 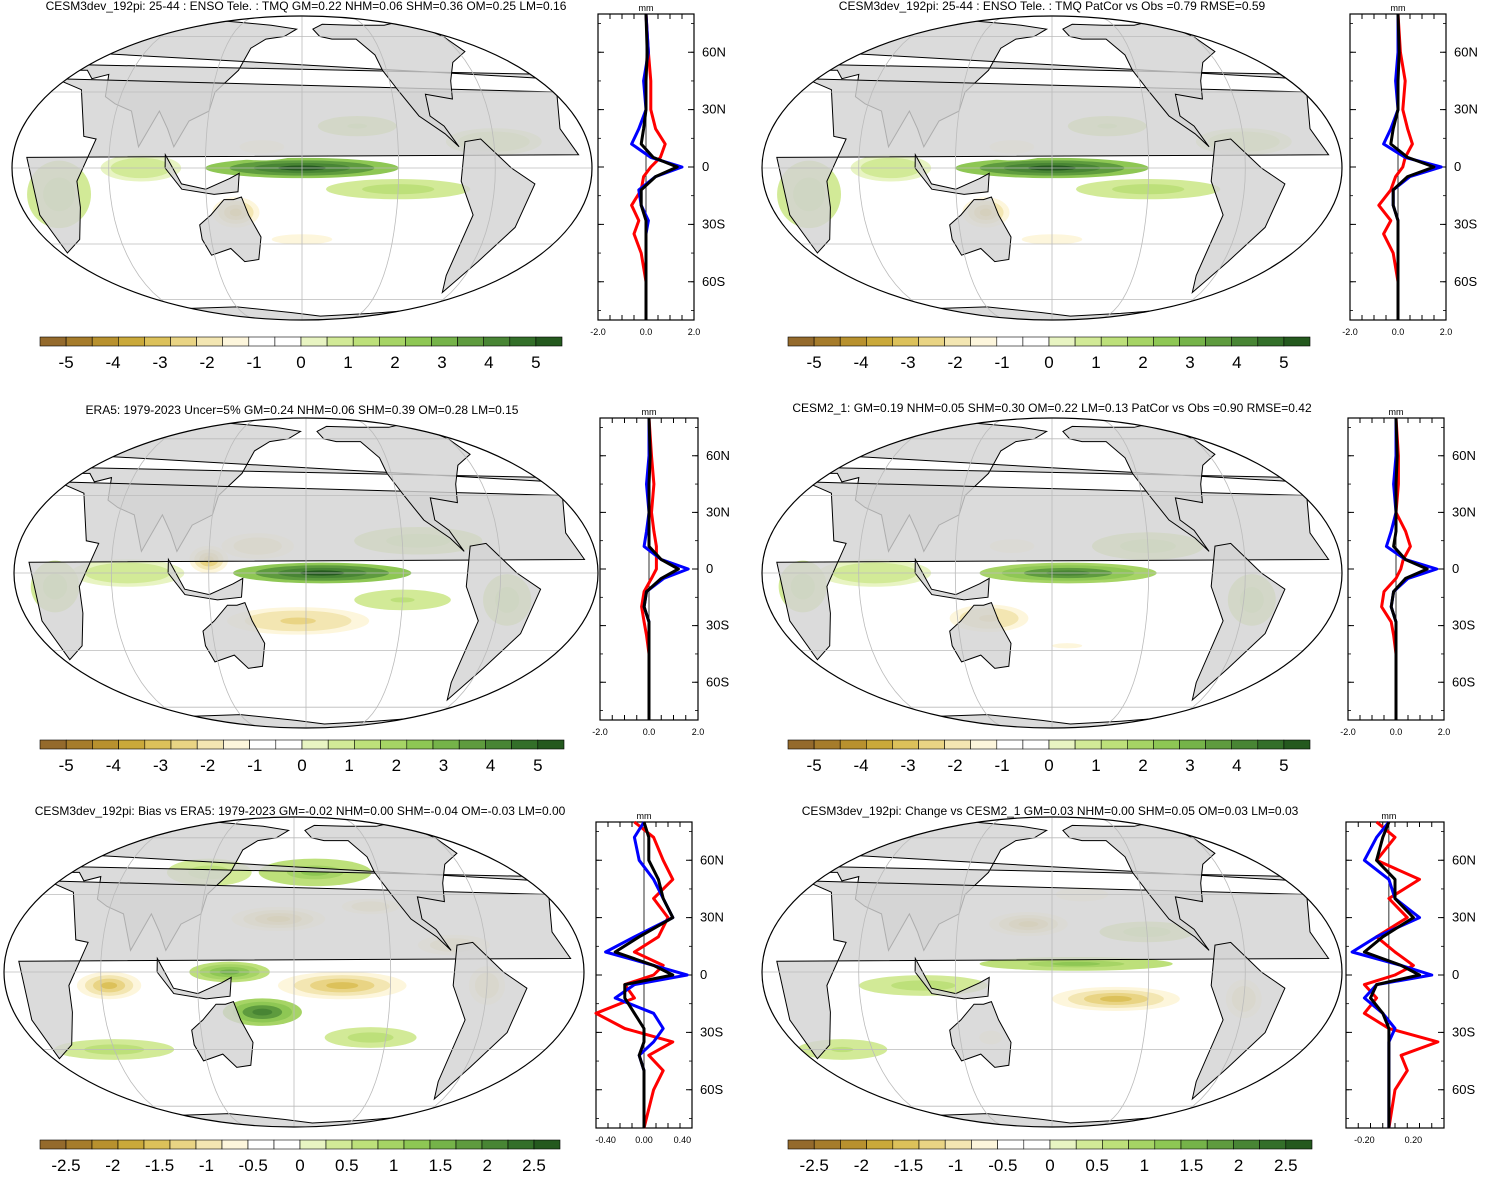 I want to click on map-border, so click(x=302, y=168).